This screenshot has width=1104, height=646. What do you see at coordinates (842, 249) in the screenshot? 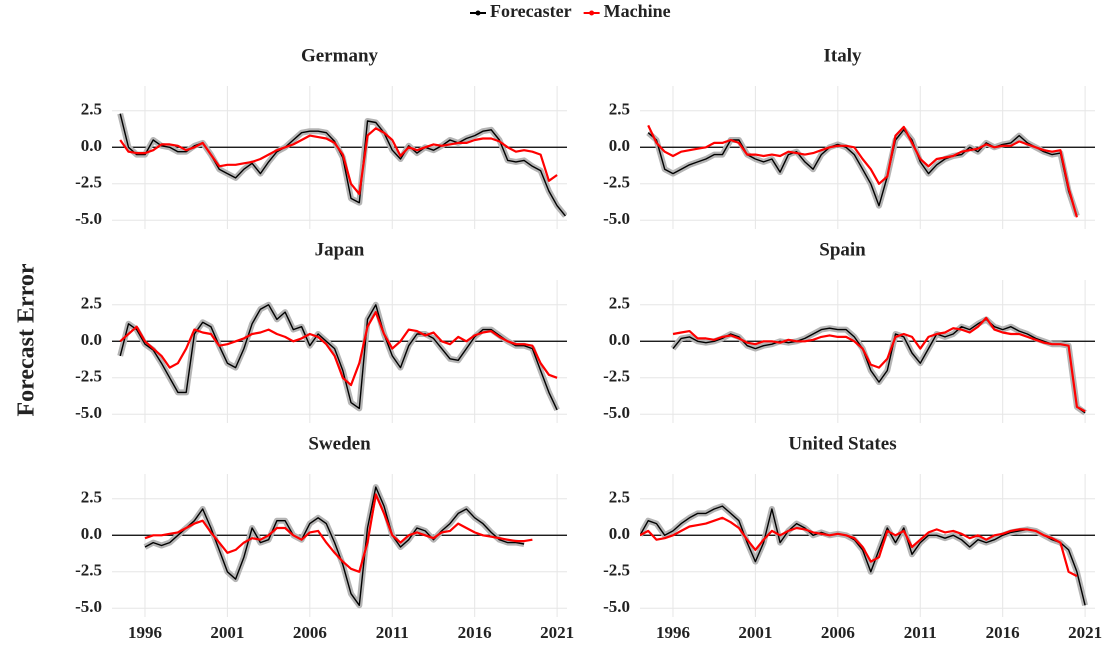
I see `panel-title: Spain` at bounding box center [842, 249].